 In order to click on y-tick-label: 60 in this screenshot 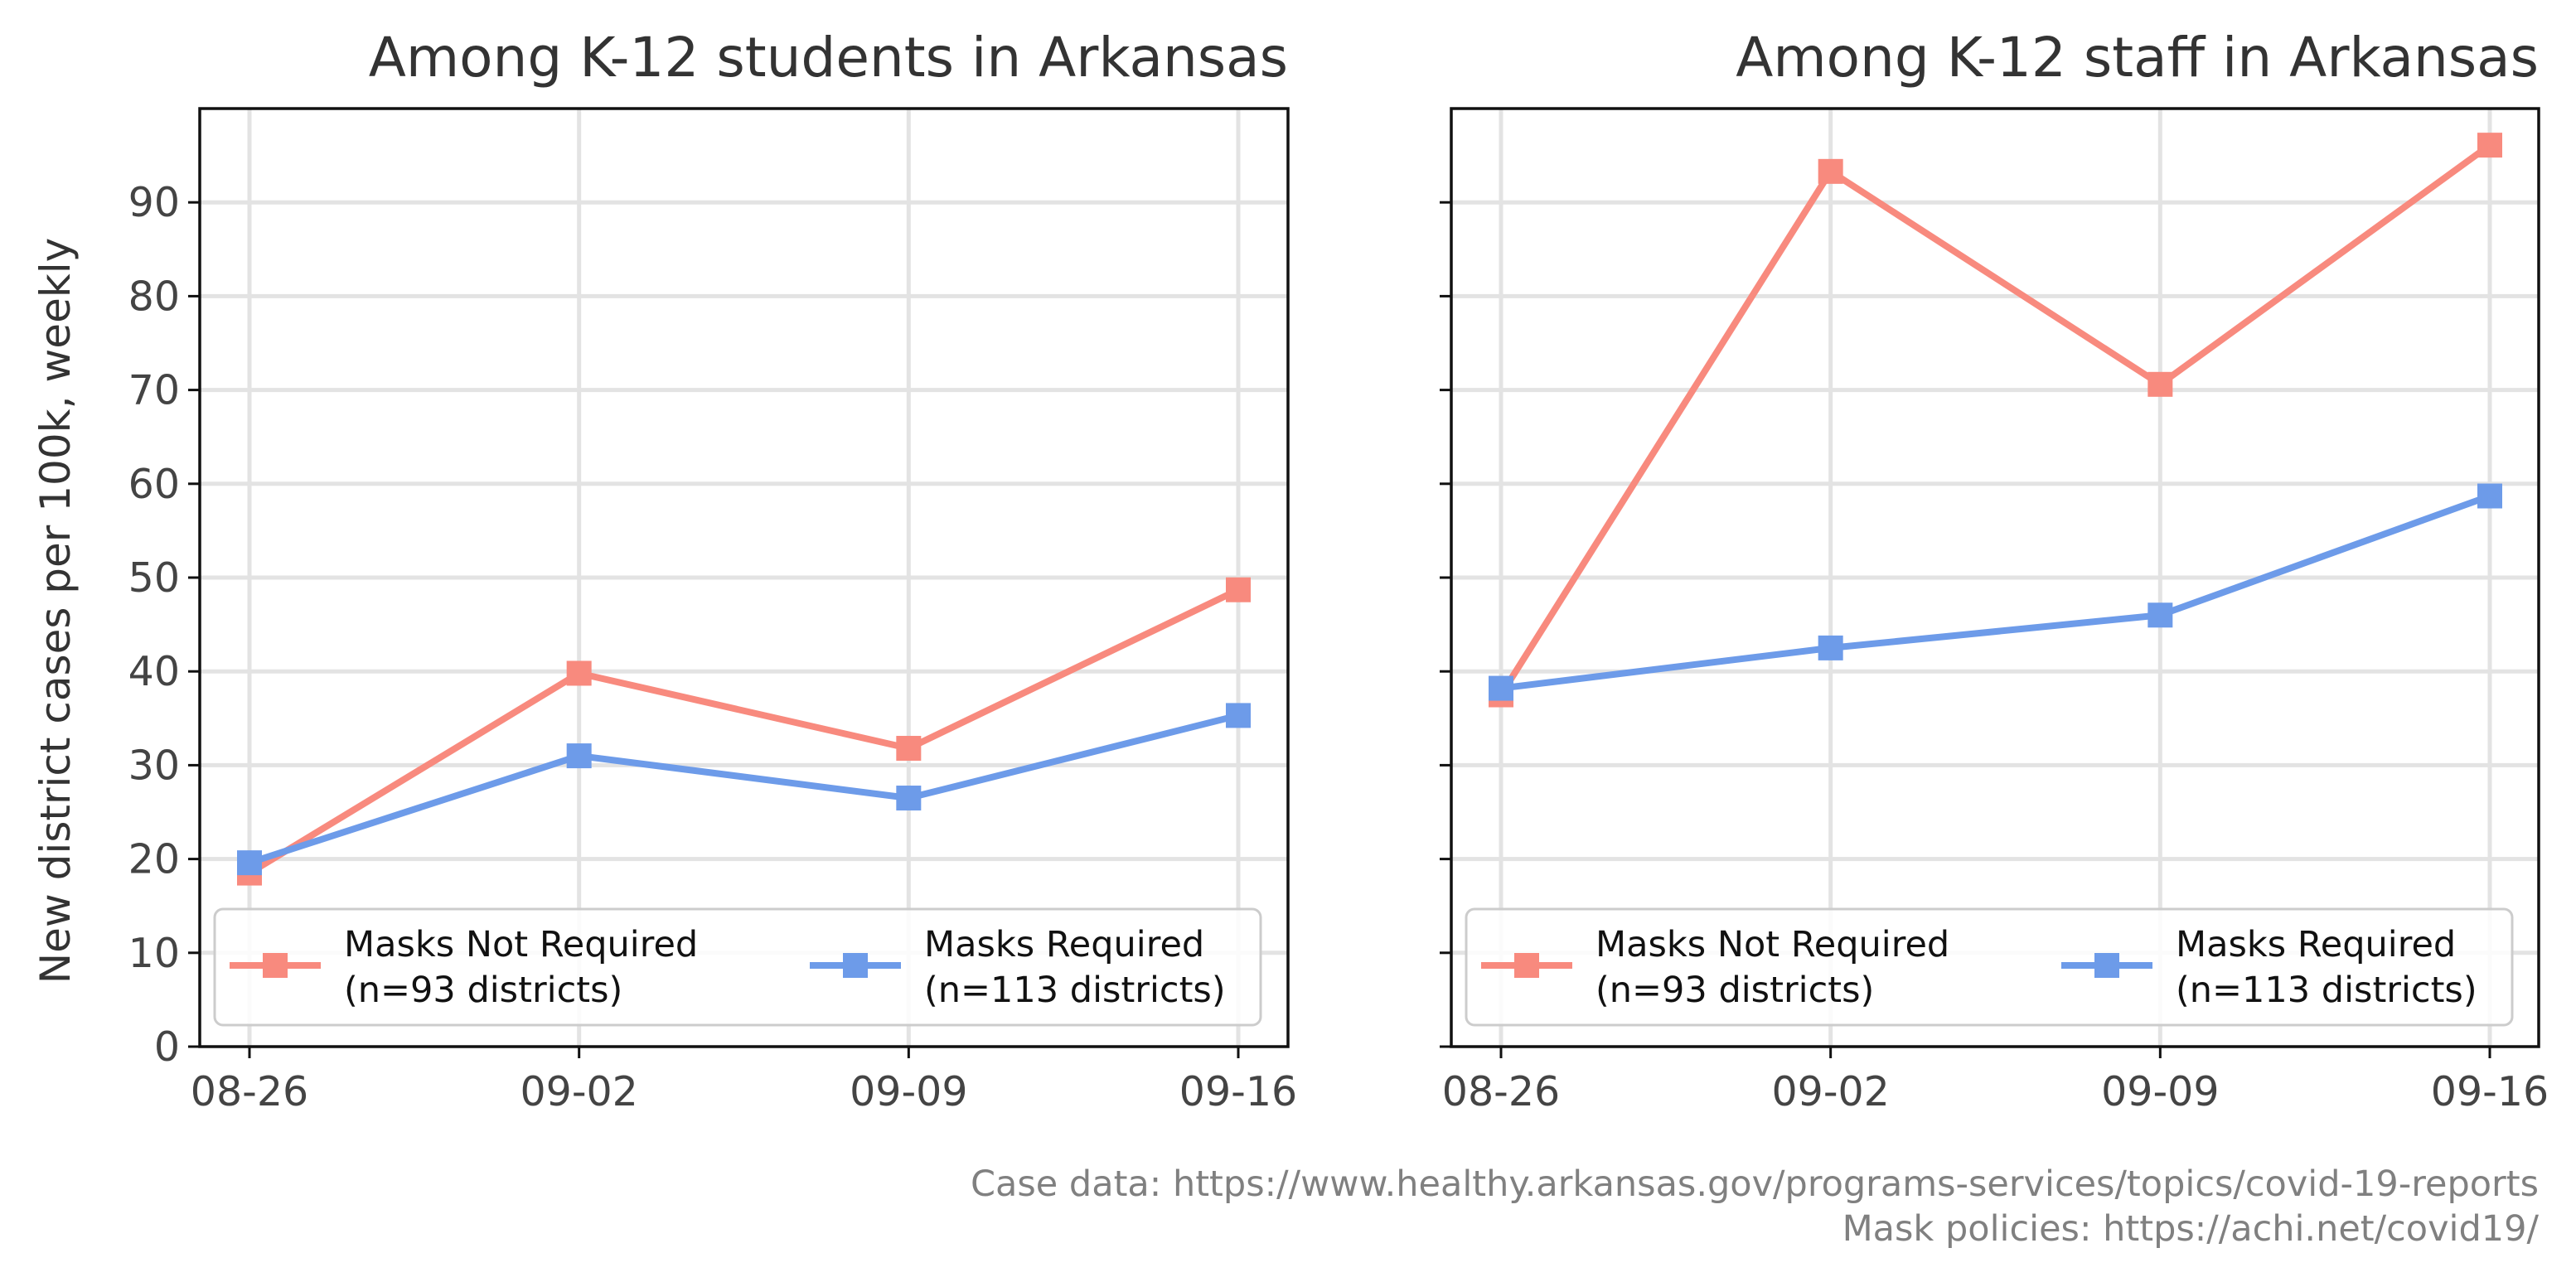, I will do `click(154, 485)`.